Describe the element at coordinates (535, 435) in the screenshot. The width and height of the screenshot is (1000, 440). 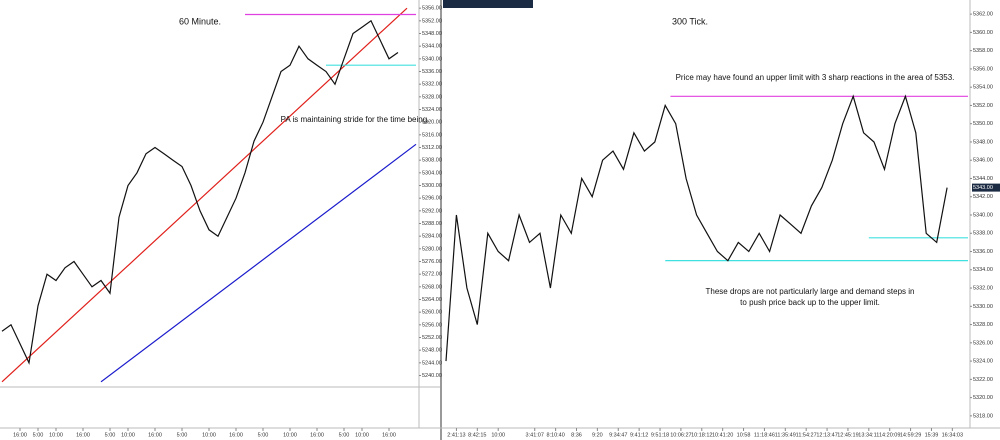
I see `x-tick-label: 3:41:07` at that location.